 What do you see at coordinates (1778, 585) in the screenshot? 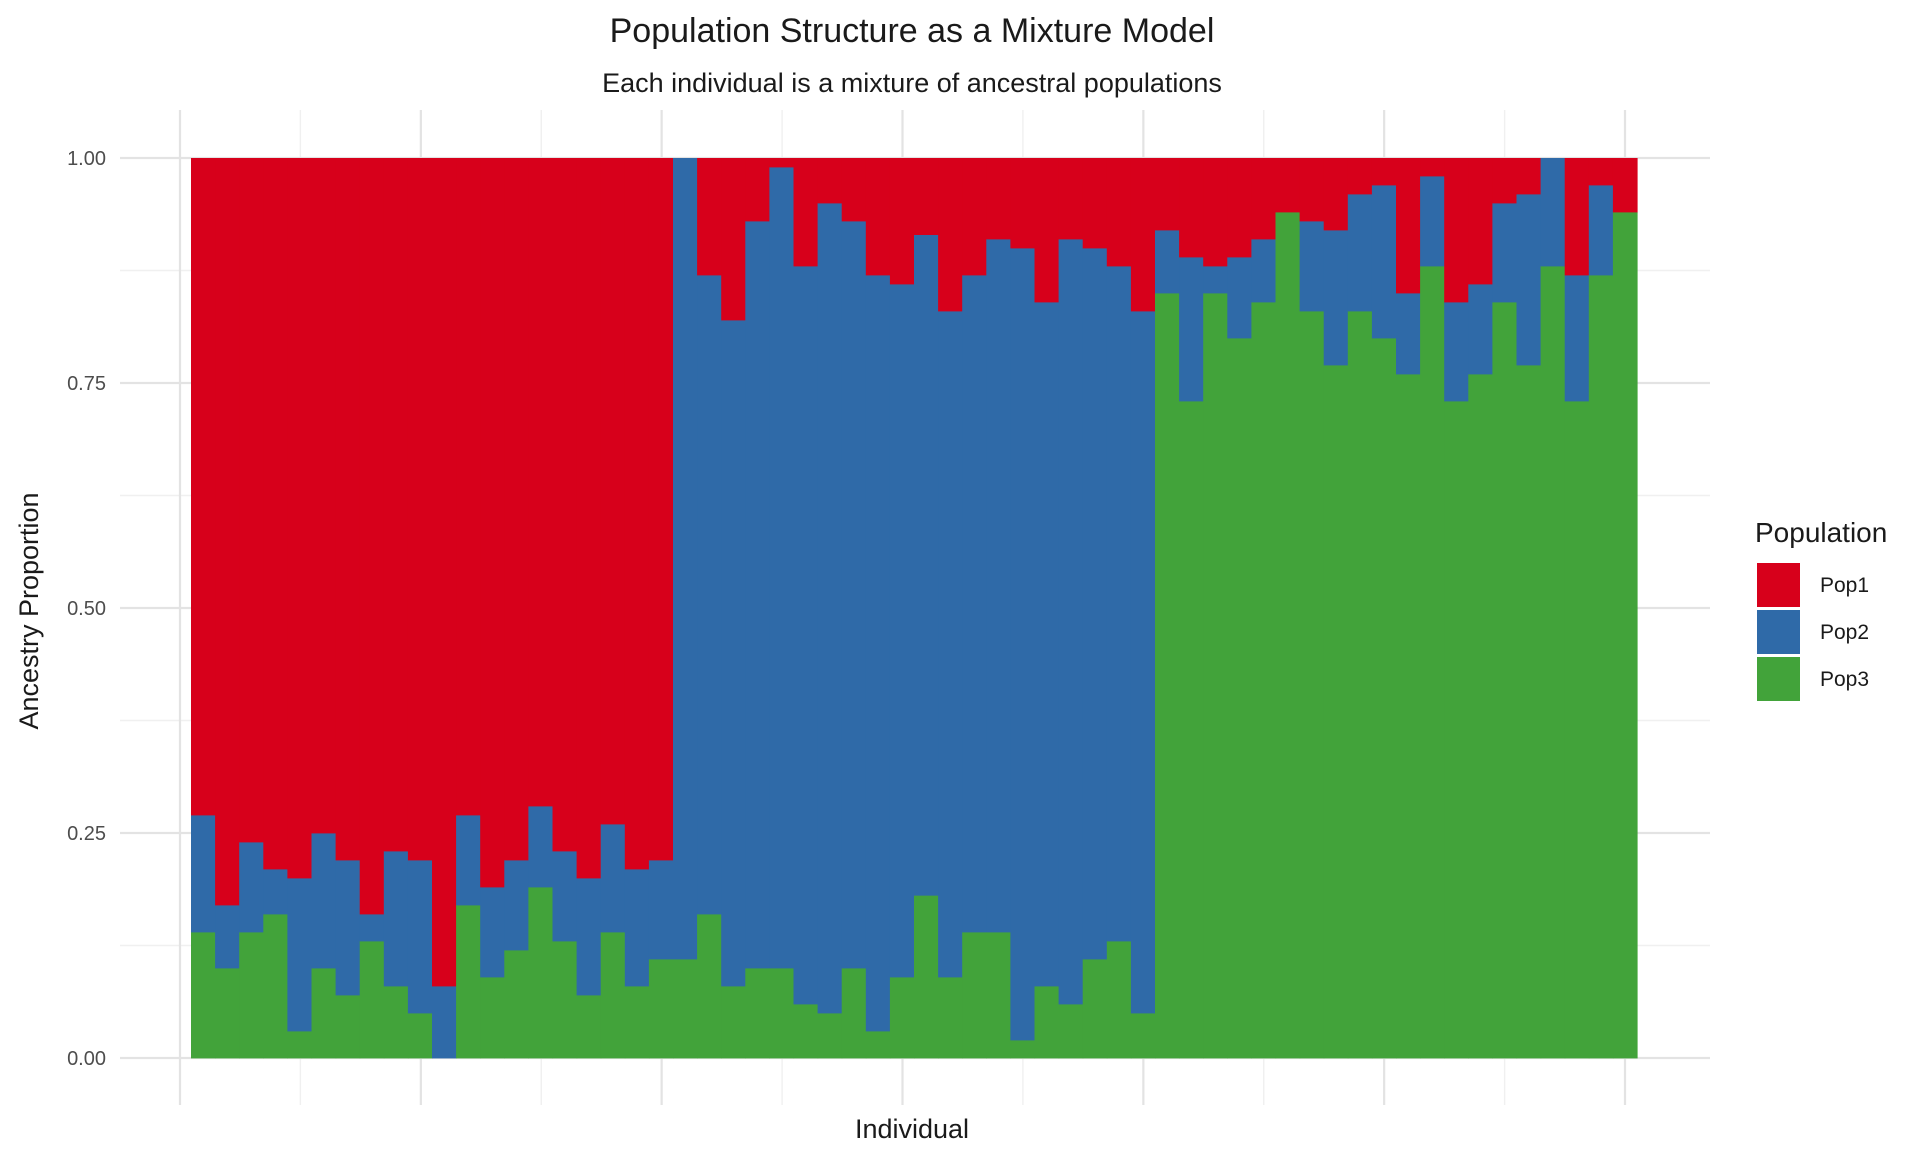
I see `legend-key-pop1` at bounding box center [1778, 585].